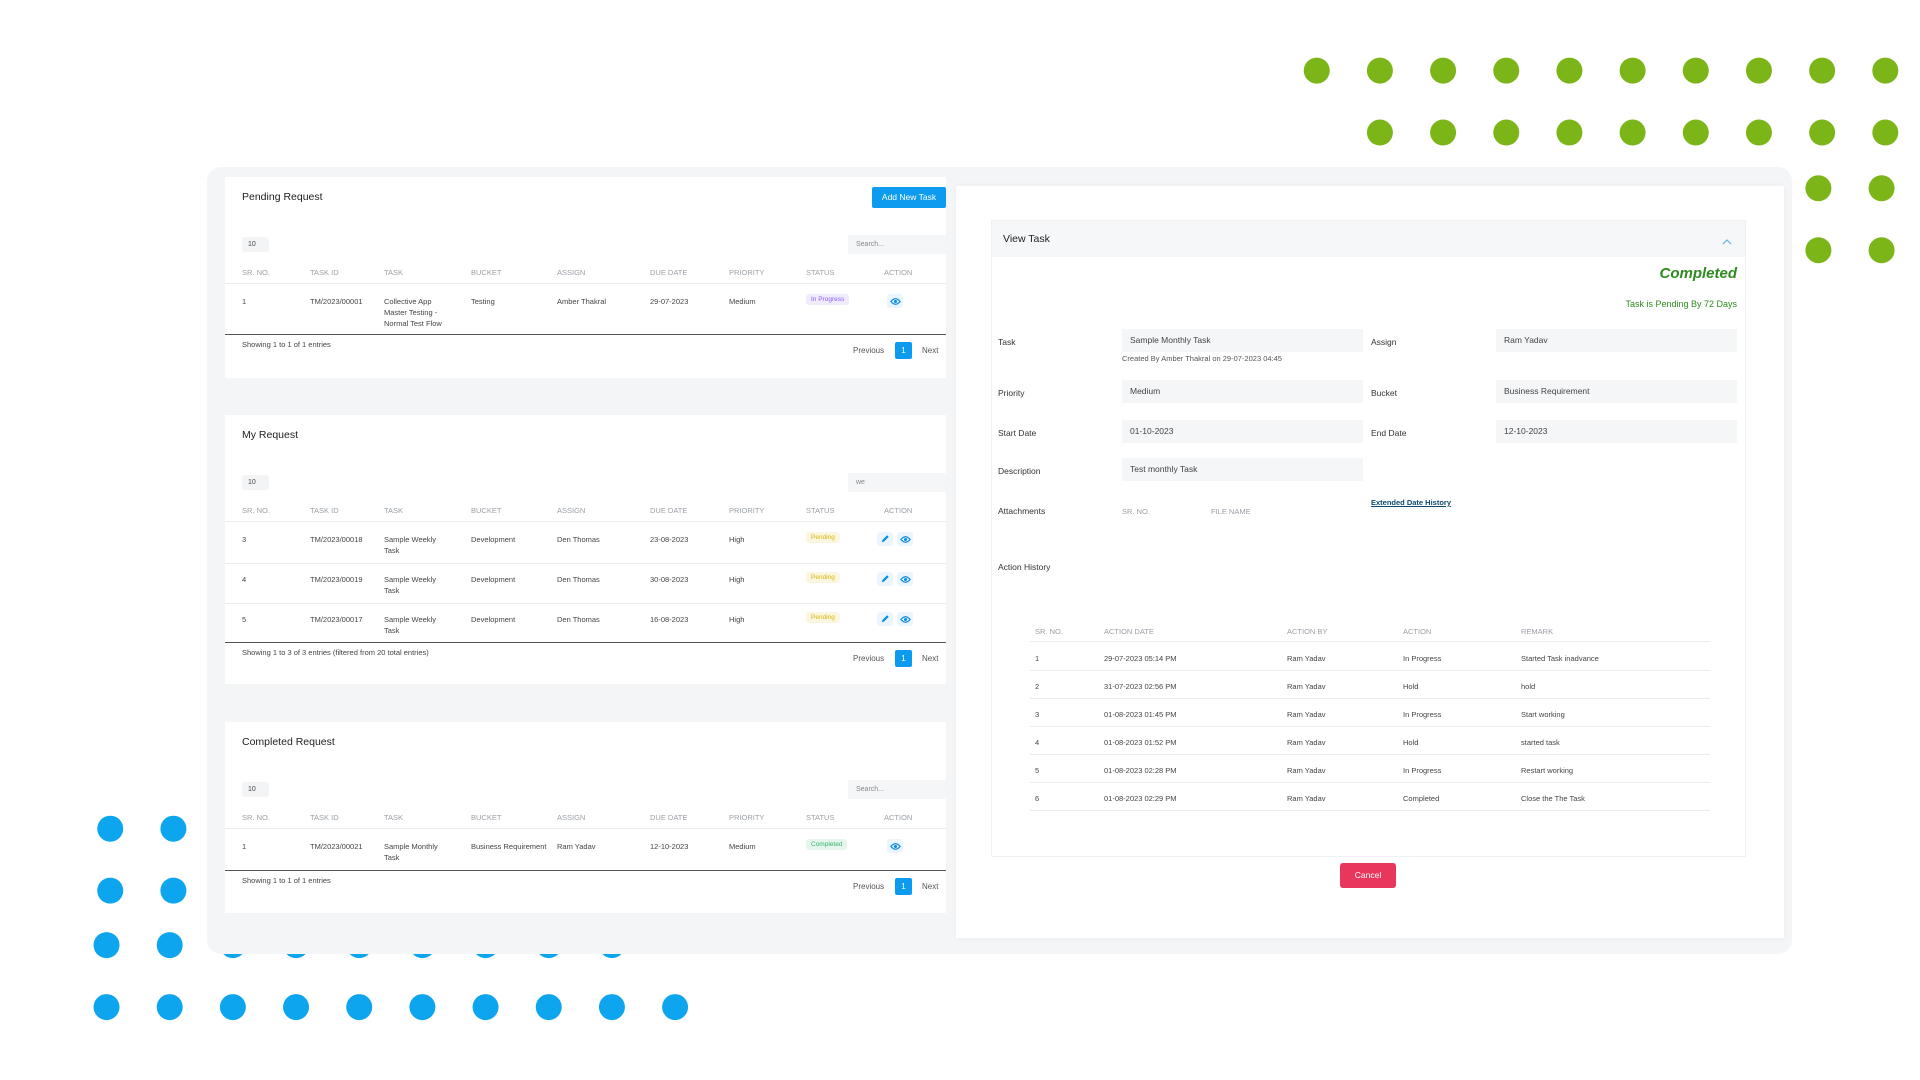 Image resolution: width=1920 pixels, height=1080 pixels. I want to click on row-divider, so click(585, 563).